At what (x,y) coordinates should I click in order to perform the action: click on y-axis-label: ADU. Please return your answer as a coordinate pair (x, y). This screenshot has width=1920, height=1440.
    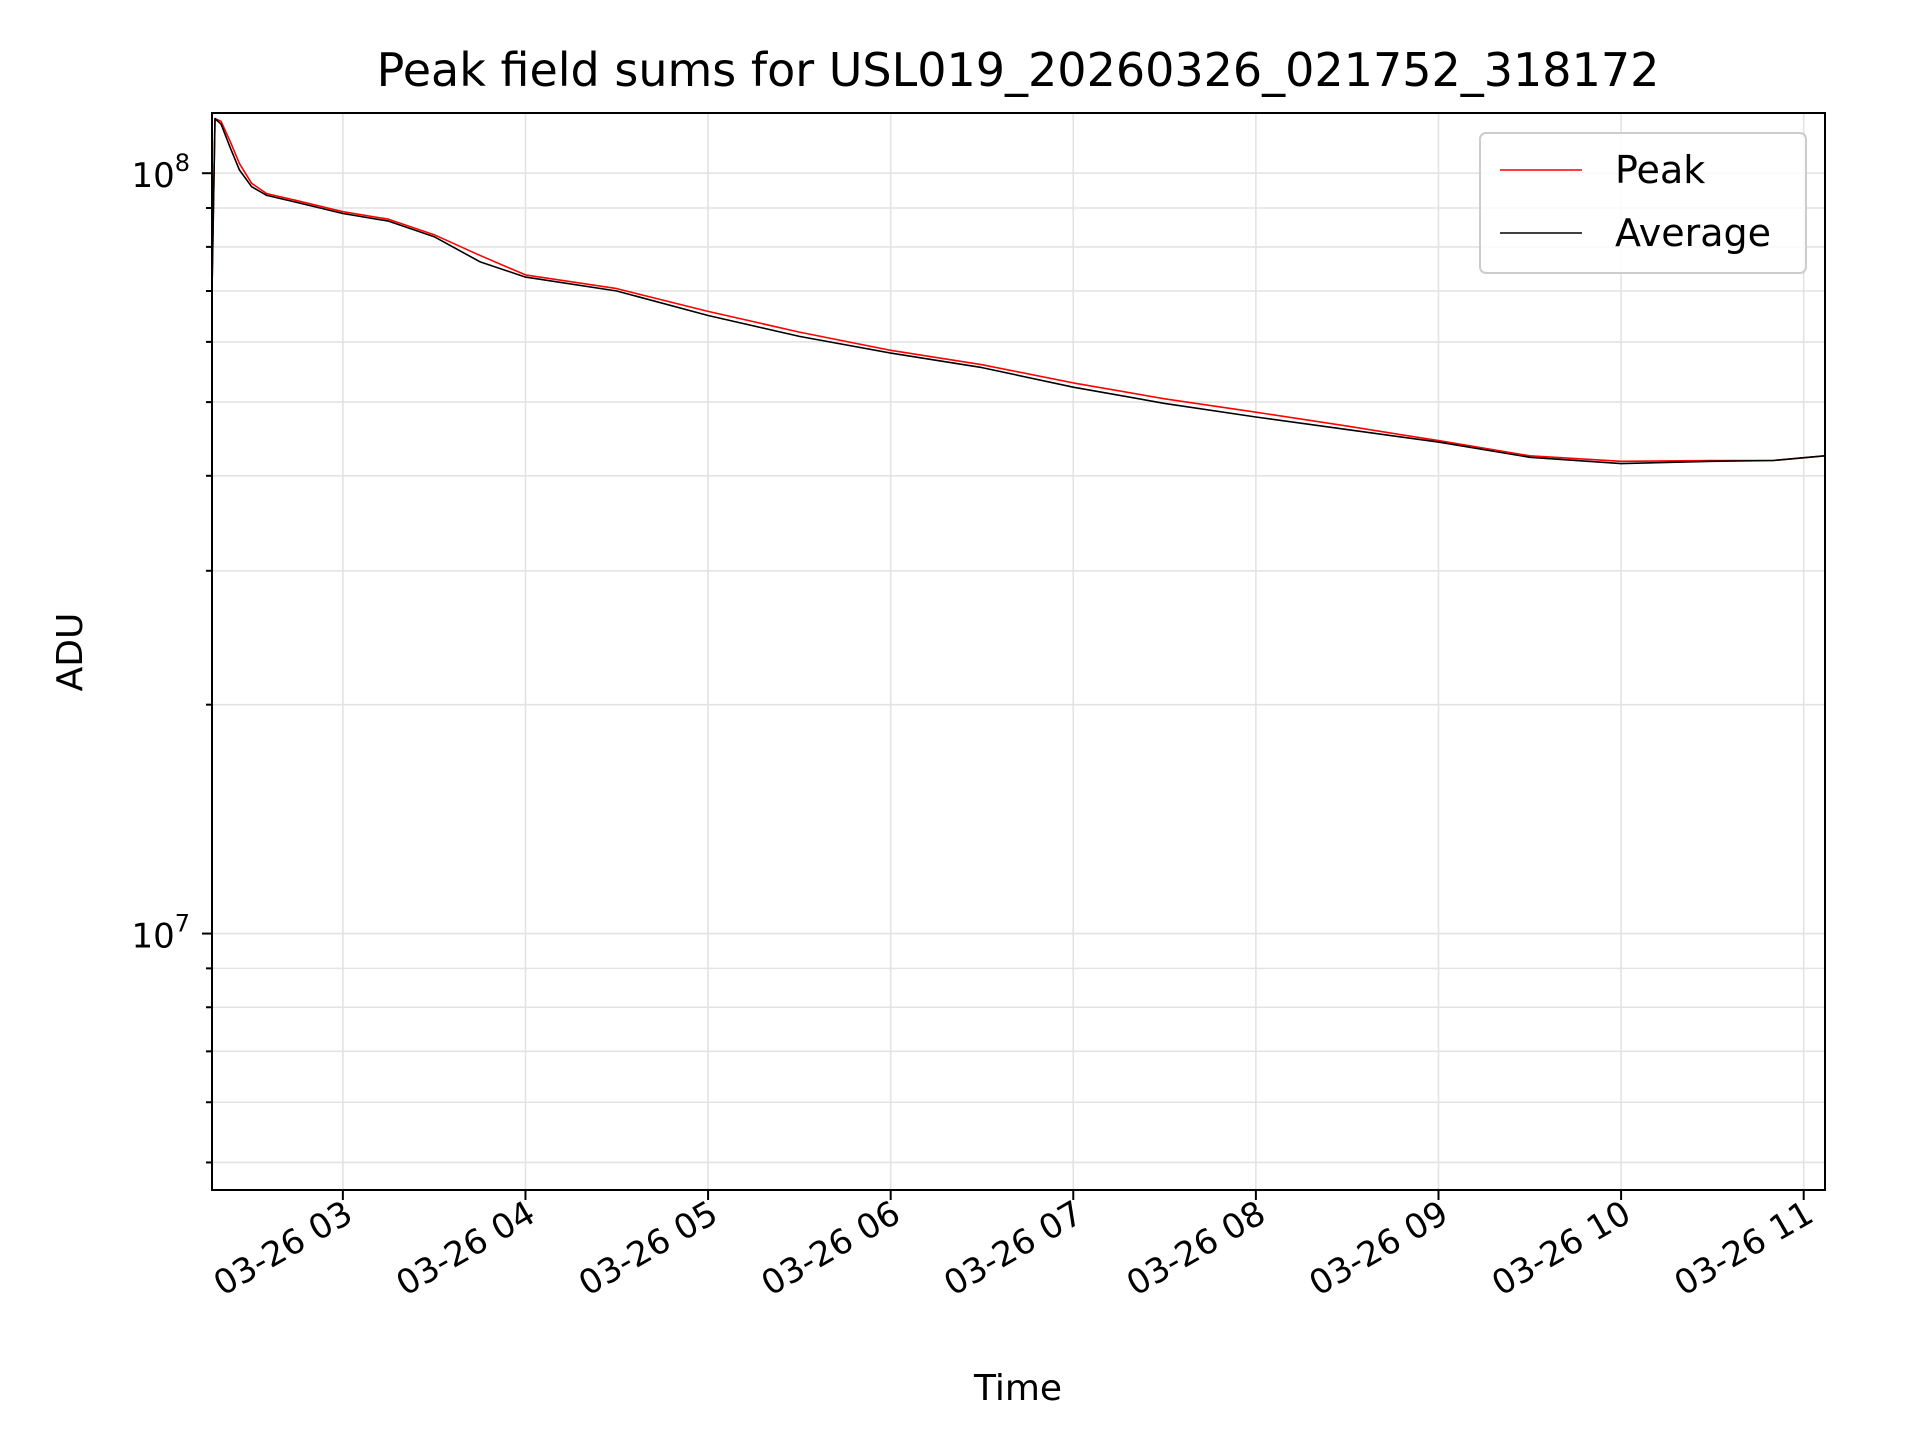
    Looking at the image, I should click on (70, 652).